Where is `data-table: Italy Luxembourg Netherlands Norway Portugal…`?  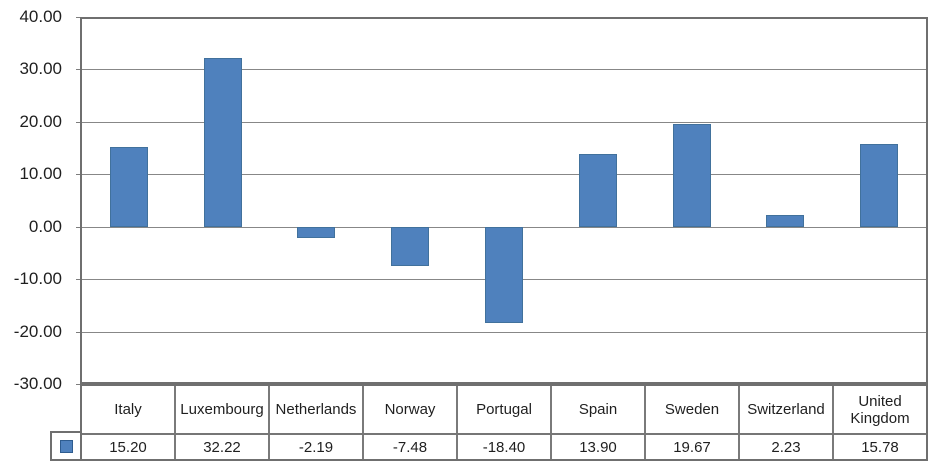
data-table: Italy Luxembourg Netherlands Norway Portugal… is located at coordinates (504, 422).